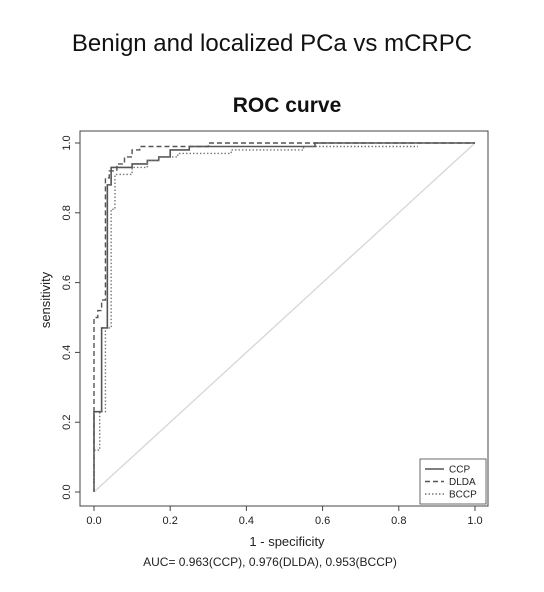 The image size is (544, 592). I want to click on y-tick-label: 0.6, so click(67, 282).